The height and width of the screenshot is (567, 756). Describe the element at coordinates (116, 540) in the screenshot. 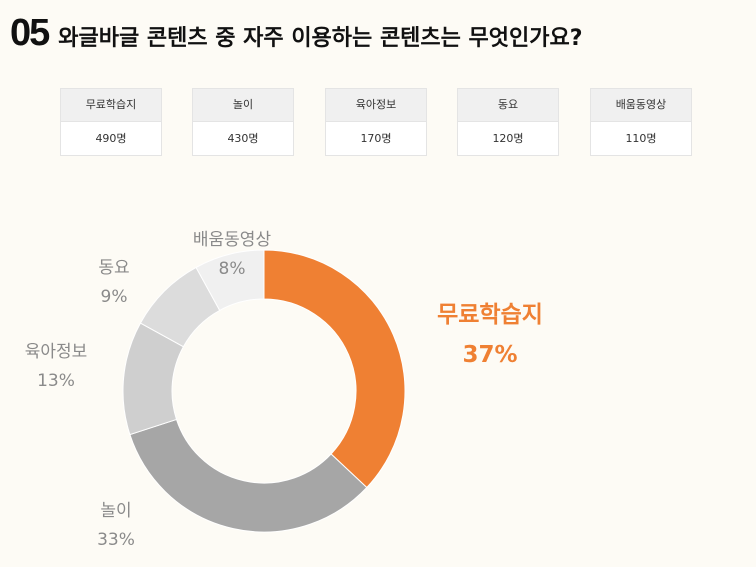

I see `slice-value-label: 33%` at that location.